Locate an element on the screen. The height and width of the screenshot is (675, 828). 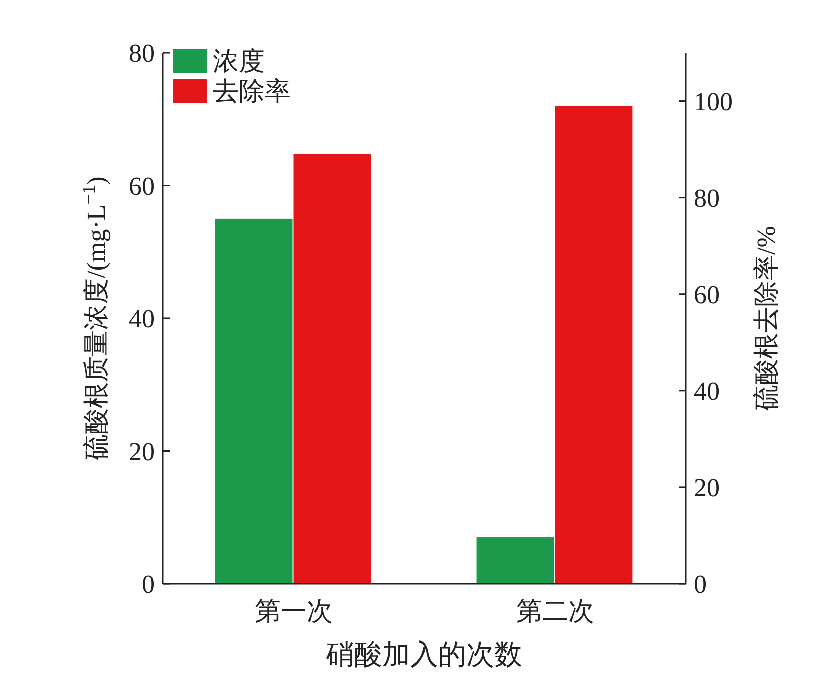
y-tick-label: 80 is located at coordinates (142, 53).